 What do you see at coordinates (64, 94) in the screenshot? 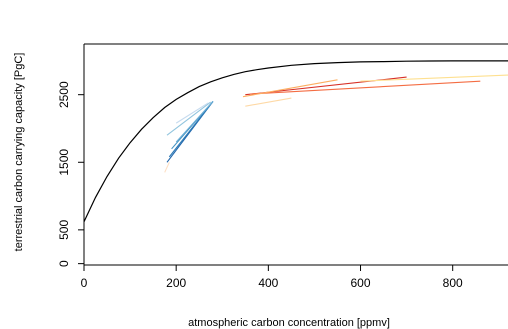
I see `y-tick-label-3: 2500` at bounding box center [64, 94].